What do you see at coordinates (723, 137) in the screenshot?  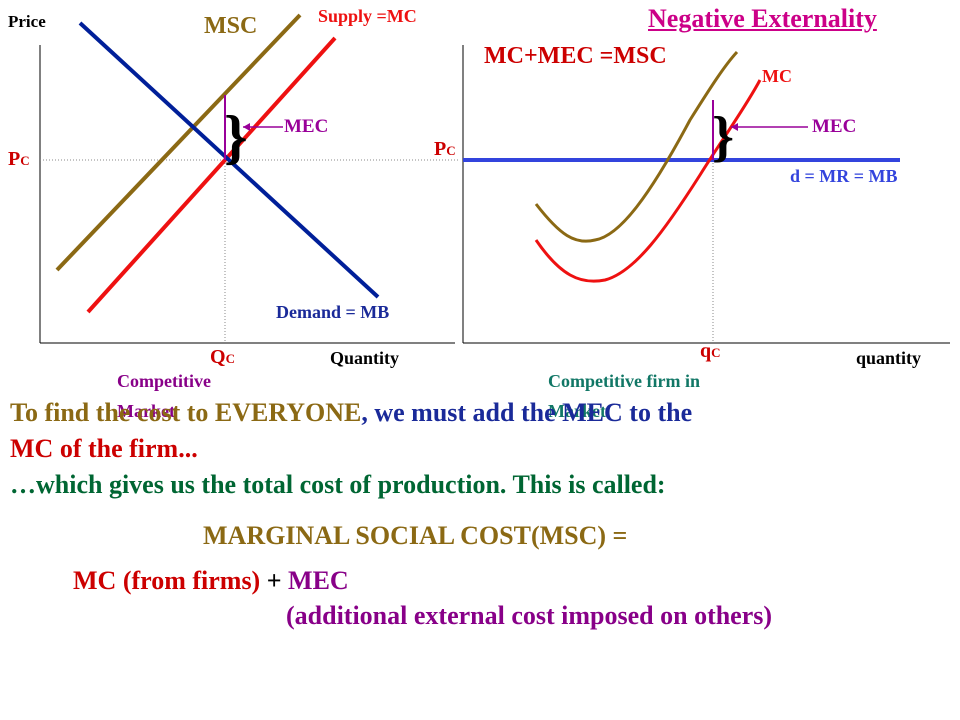 I see `right-mec-brace: }` at bounding box center [723, 137].